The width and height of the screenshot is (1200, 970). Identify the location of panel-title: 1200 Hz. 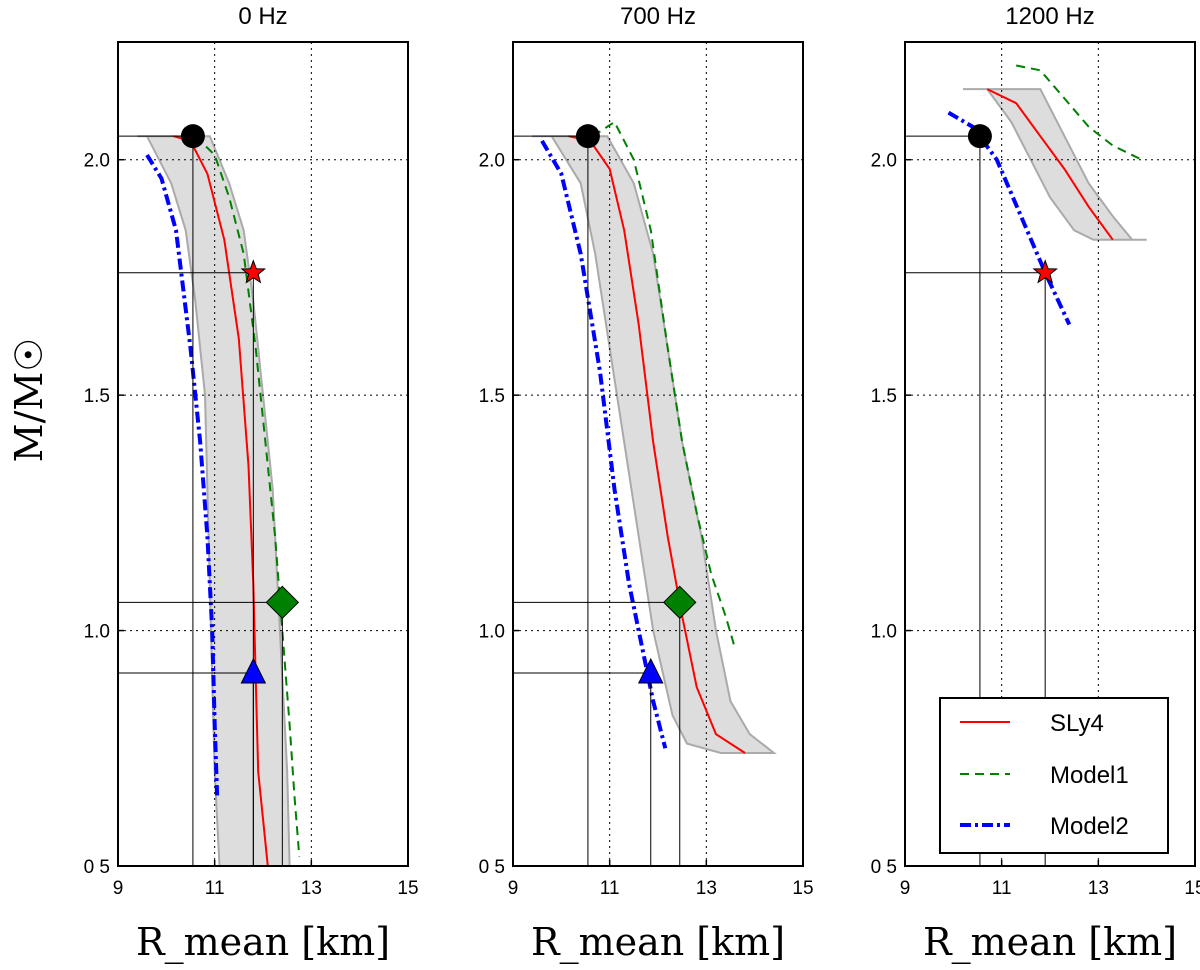
(1049, 16).